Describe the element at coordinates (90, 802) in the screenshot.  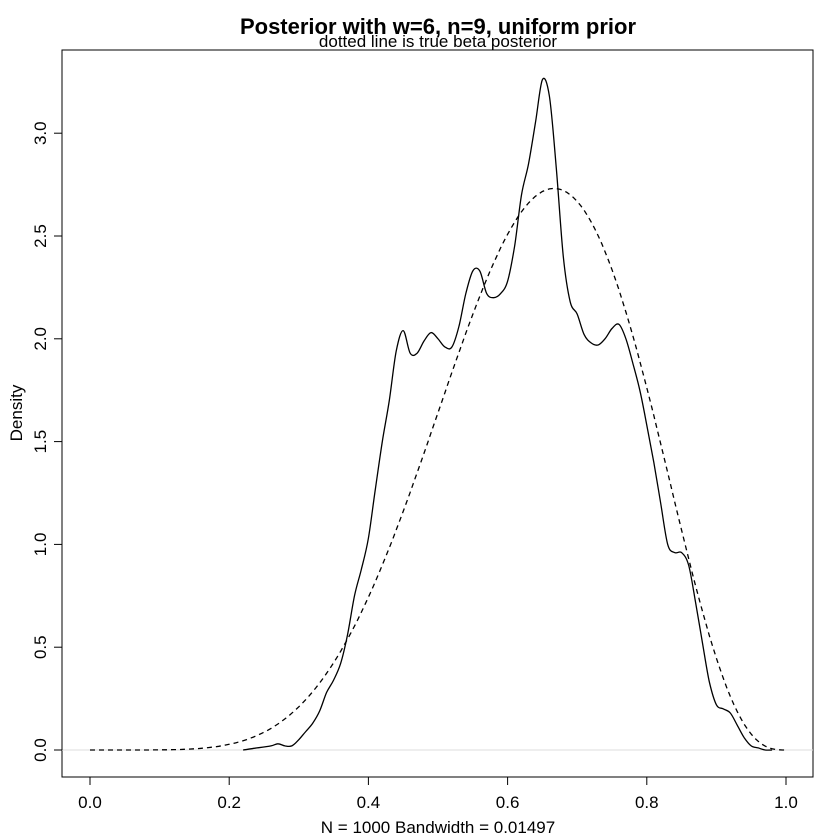
I see `x-tick-label: 0.0` at that location.